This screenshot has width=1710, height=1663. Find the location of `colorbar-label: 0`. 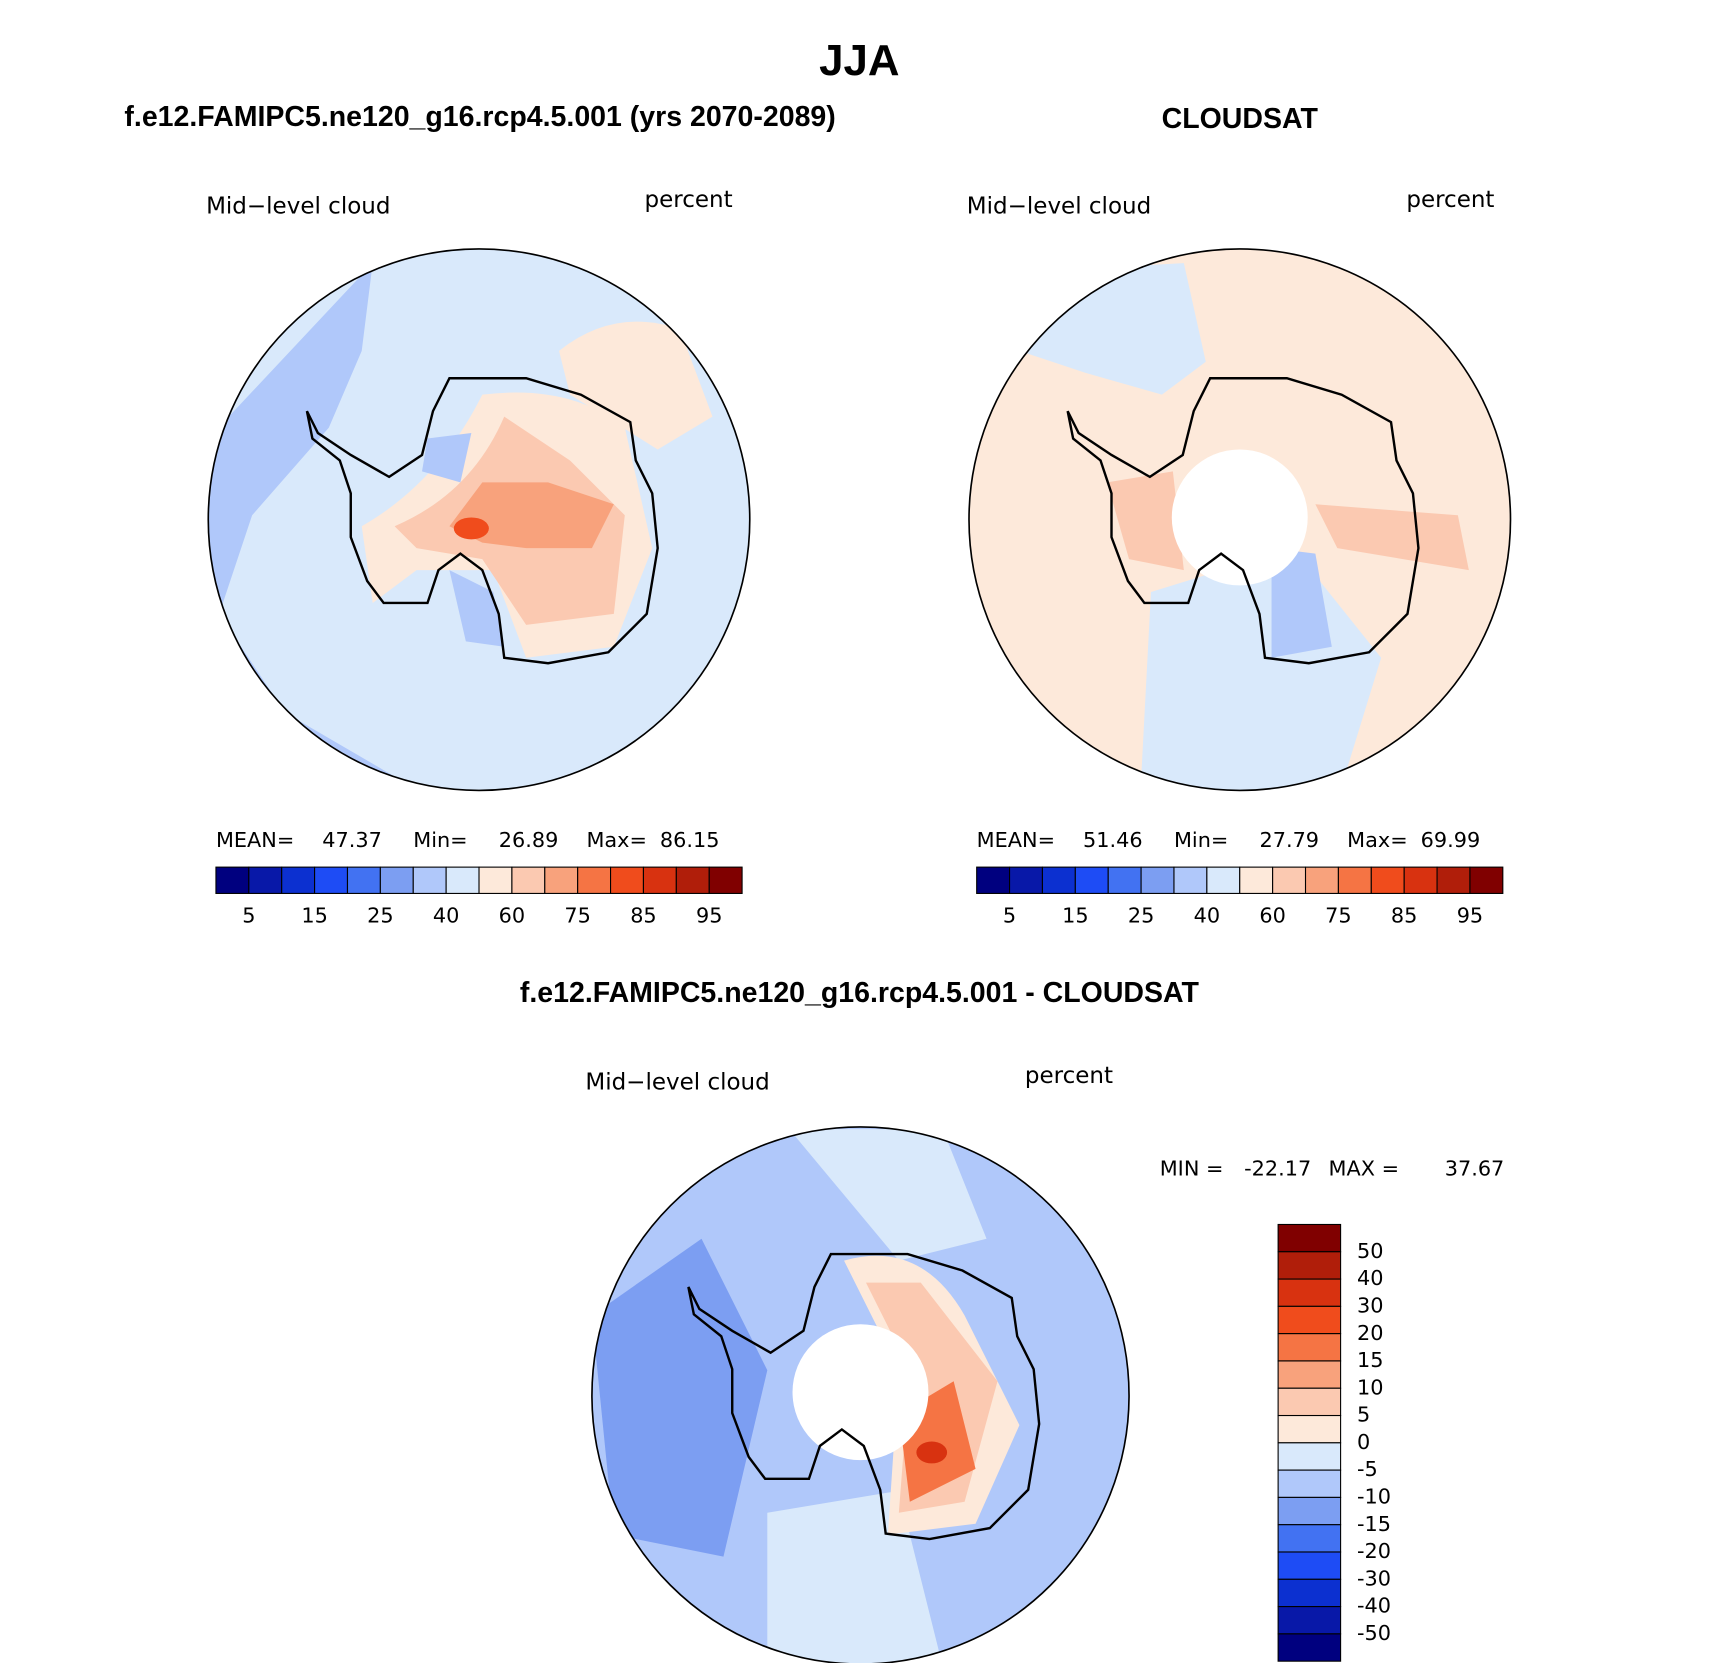

colorbar-label: 0 is located at coordinates (1363, 1442).